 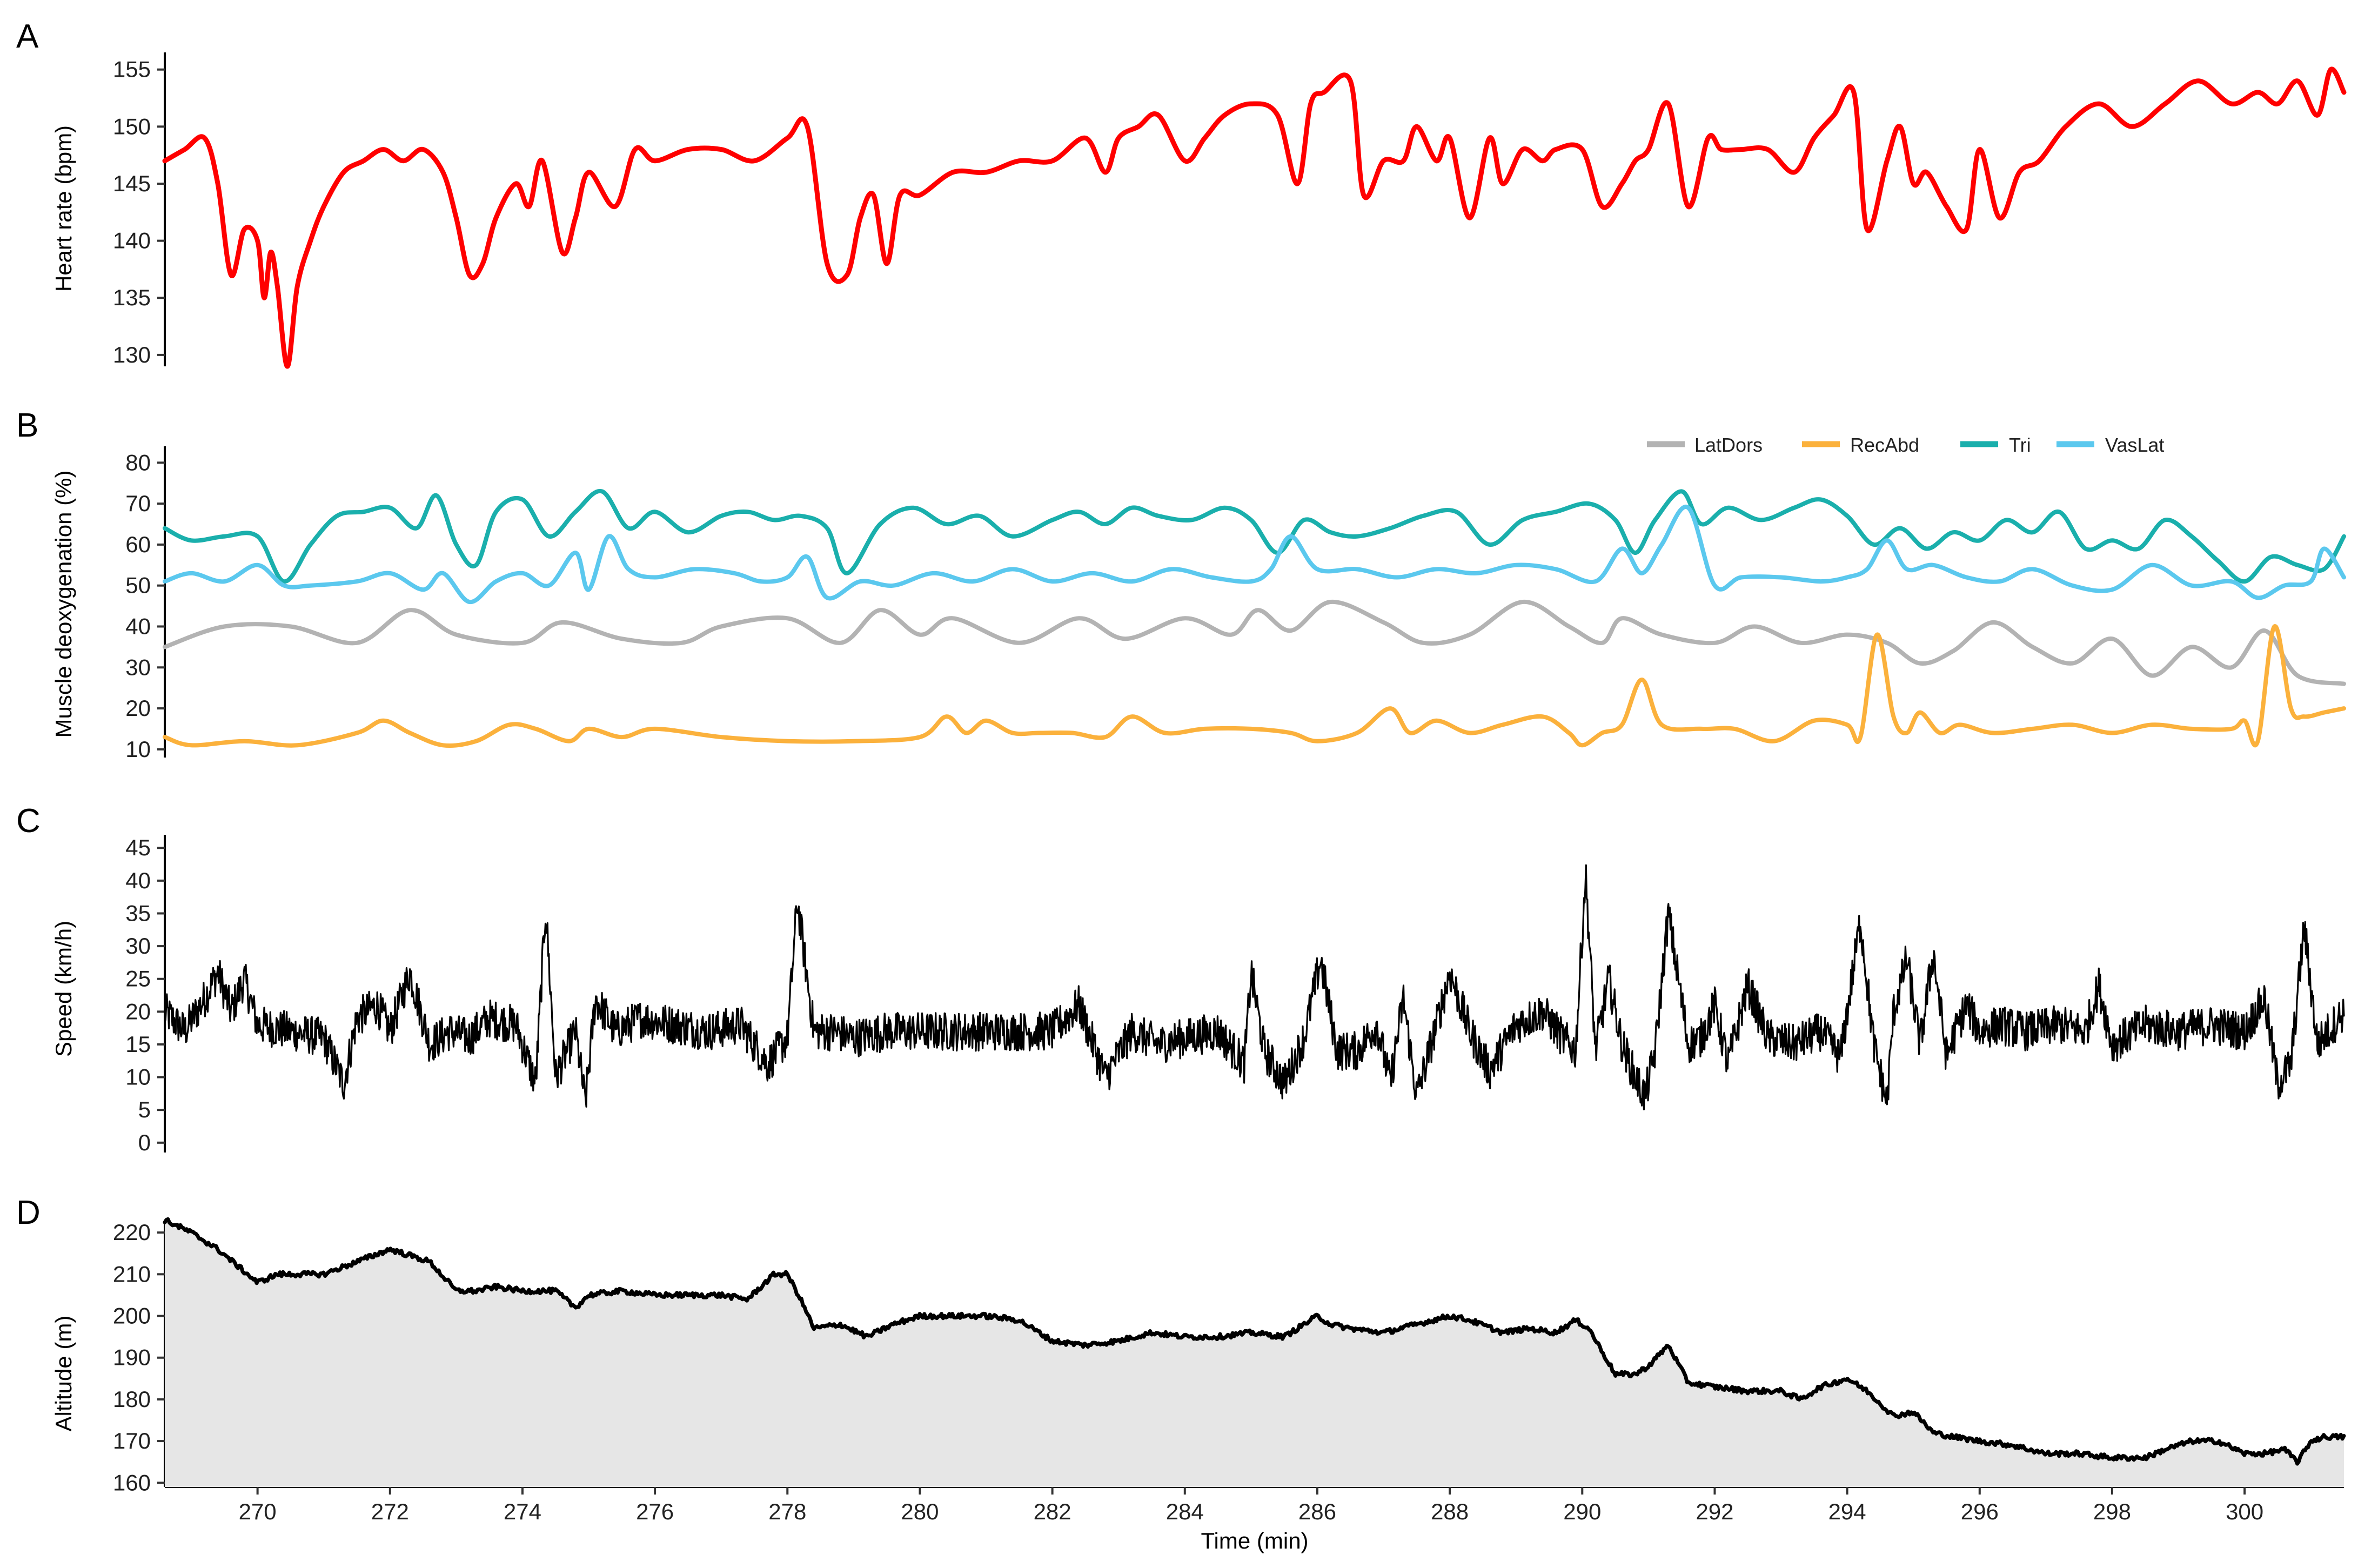 I want to click on series-latdors, so click(x=1254, y=642).